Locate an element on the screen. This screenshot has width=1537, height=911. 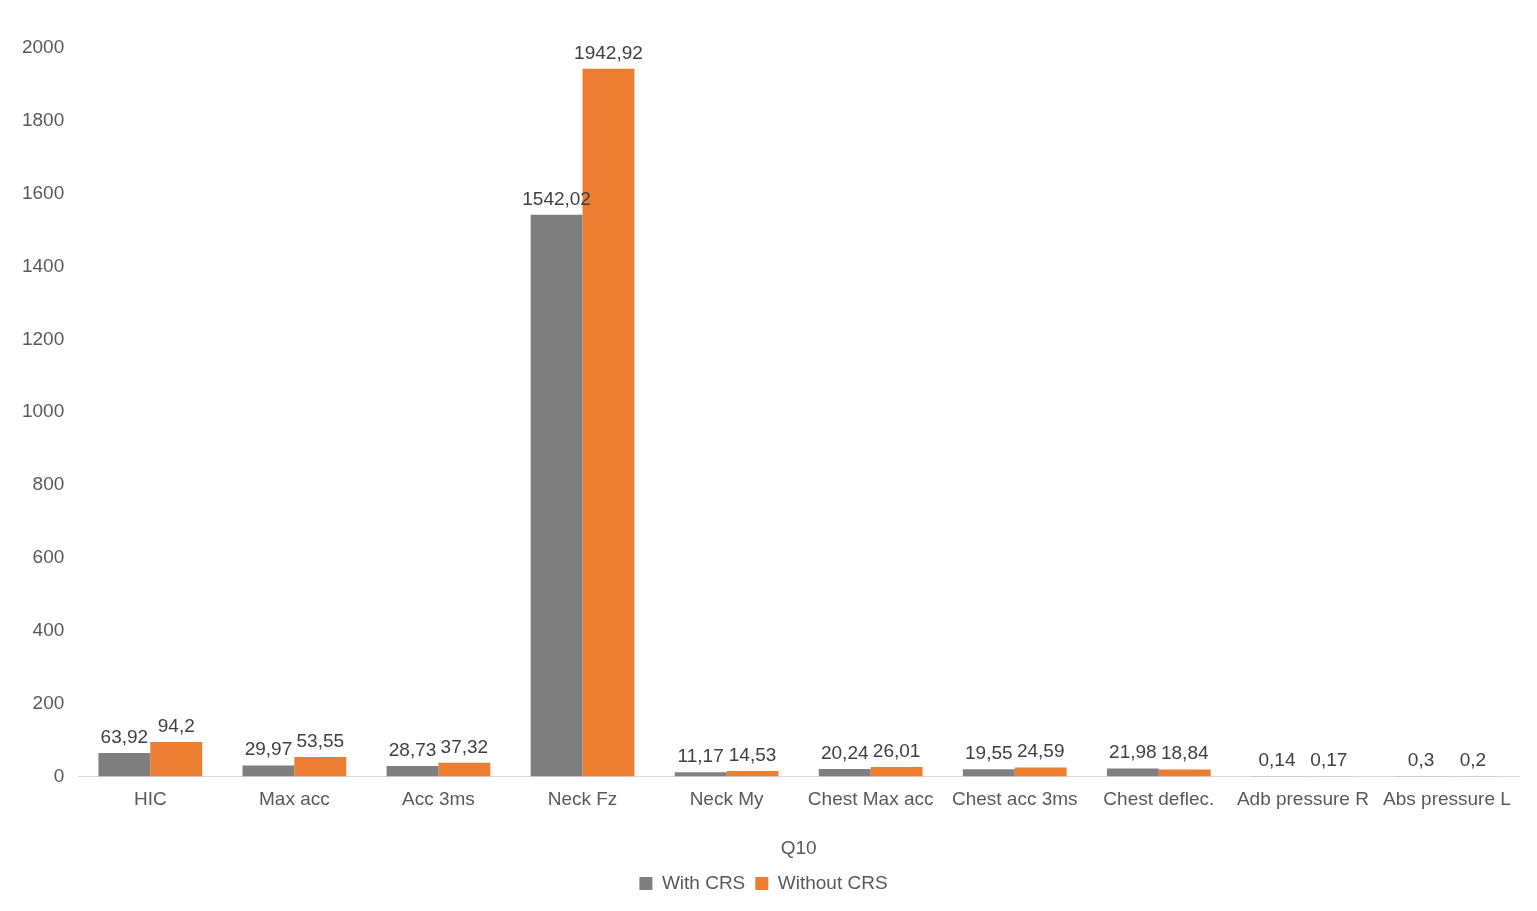
data-label: 18,84 is located at coordinates (1184, 753).